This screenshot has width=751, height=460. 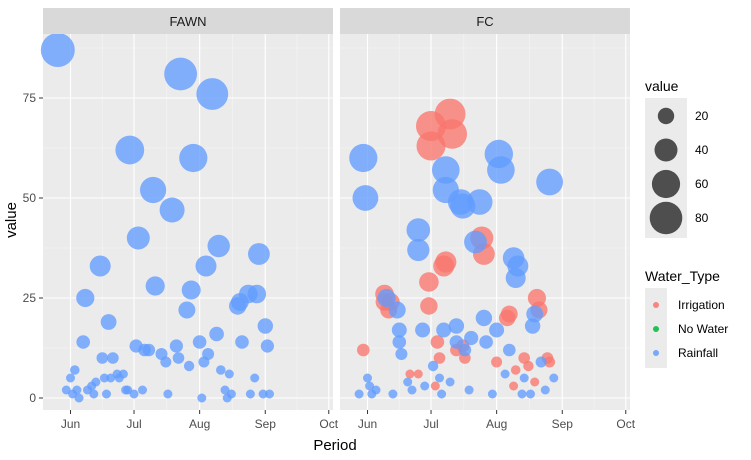 What do you see at coordinates (133, 424) in the screenshot?
I see `x-tick-label: Jul` at bounding box center [133, 424].